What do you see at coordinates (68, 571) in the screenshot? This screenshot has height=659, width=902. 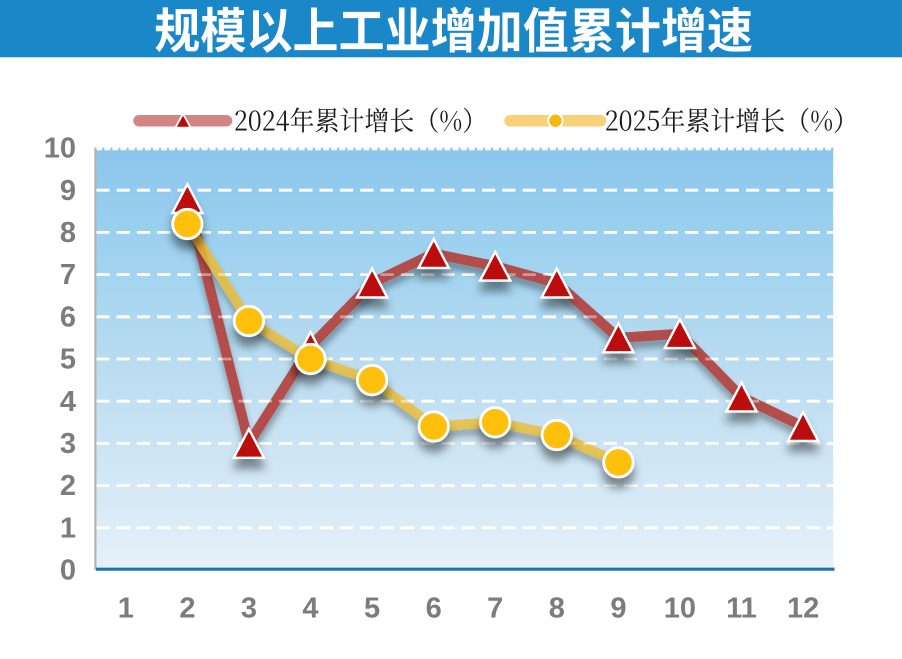 I see `svg-text: 0` at bounding box center [68, 571].